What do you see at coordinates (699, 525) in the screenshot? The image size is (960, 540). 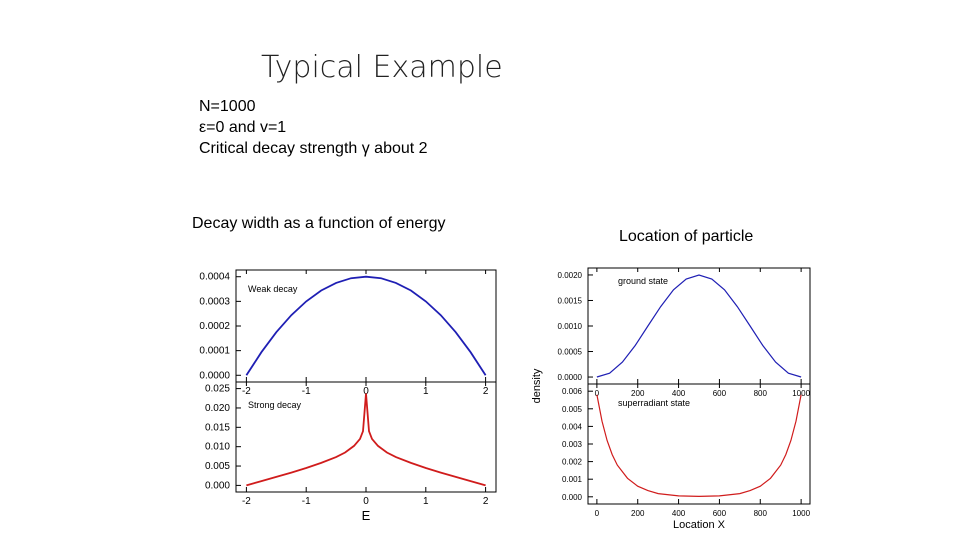 I see `x-axis-label: Location X` at bounding box center [699, 525].